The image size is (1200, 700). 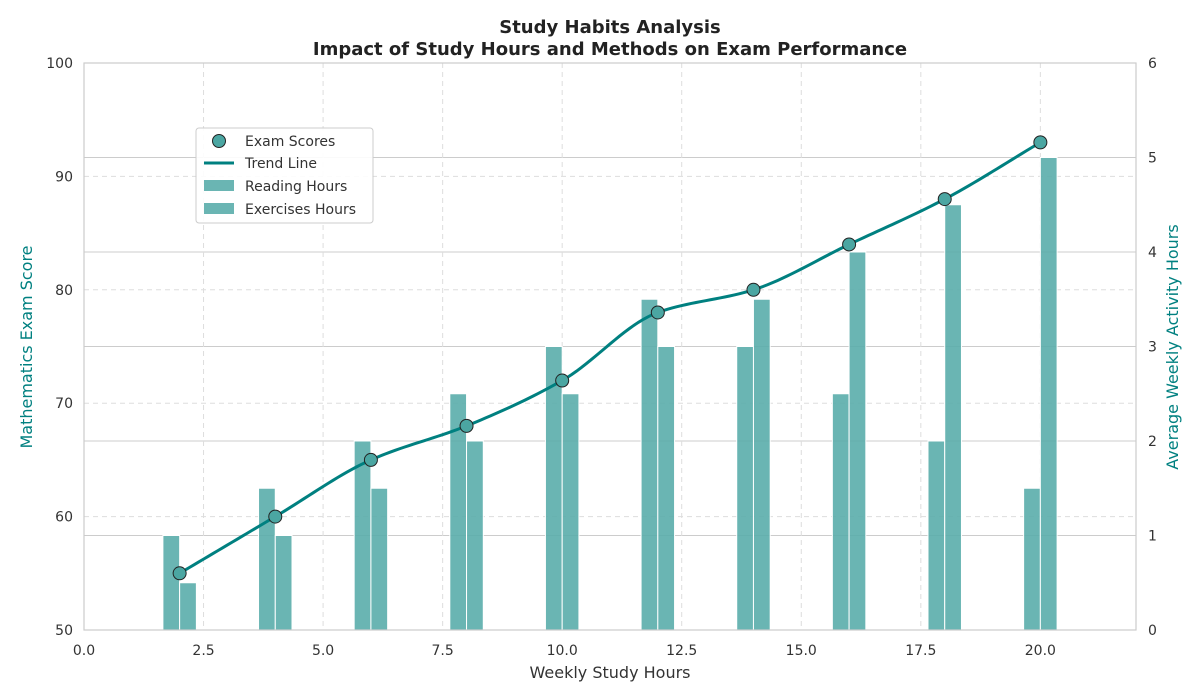 What do you see at coordinates (610, 27) in the screenshot?
I see `chart-title: Study Habits Analysis` at bounding box center [610, 27].